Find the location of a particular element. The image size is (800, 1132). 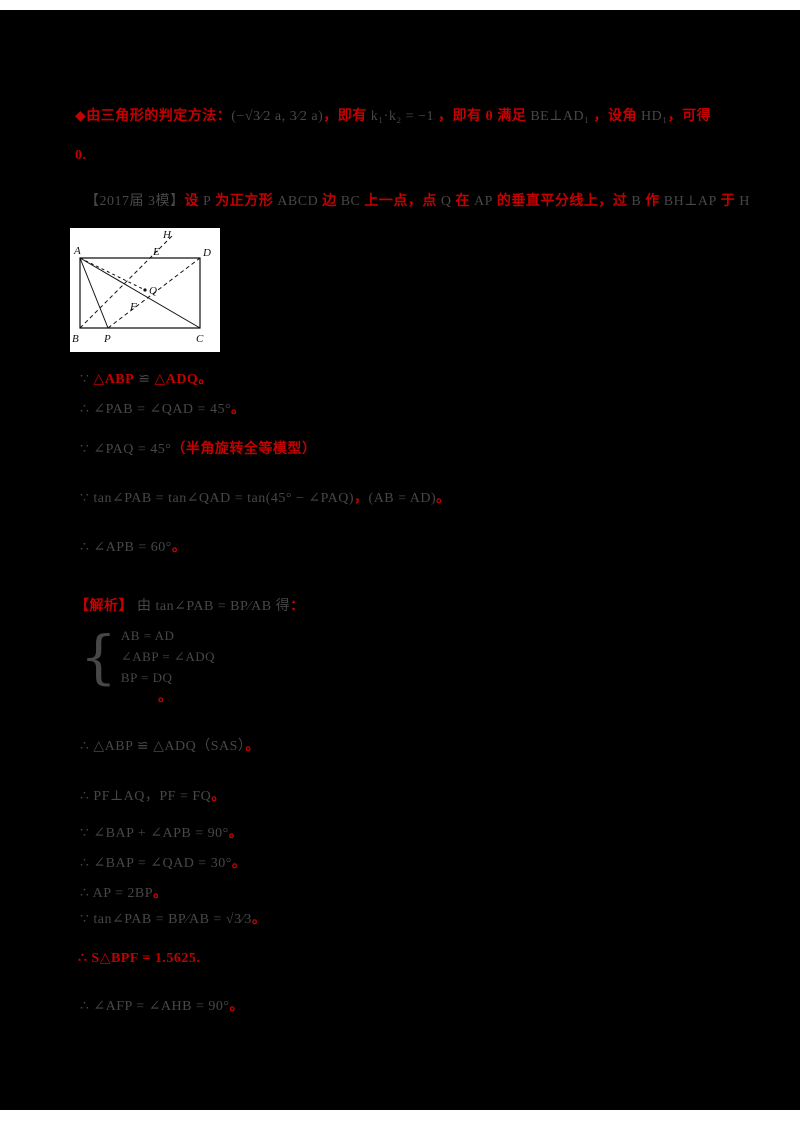

solution-step-11: ∵ tan∠PAB = BP⁄AB = √3⁄3。 is located at coordinates (173, 918).